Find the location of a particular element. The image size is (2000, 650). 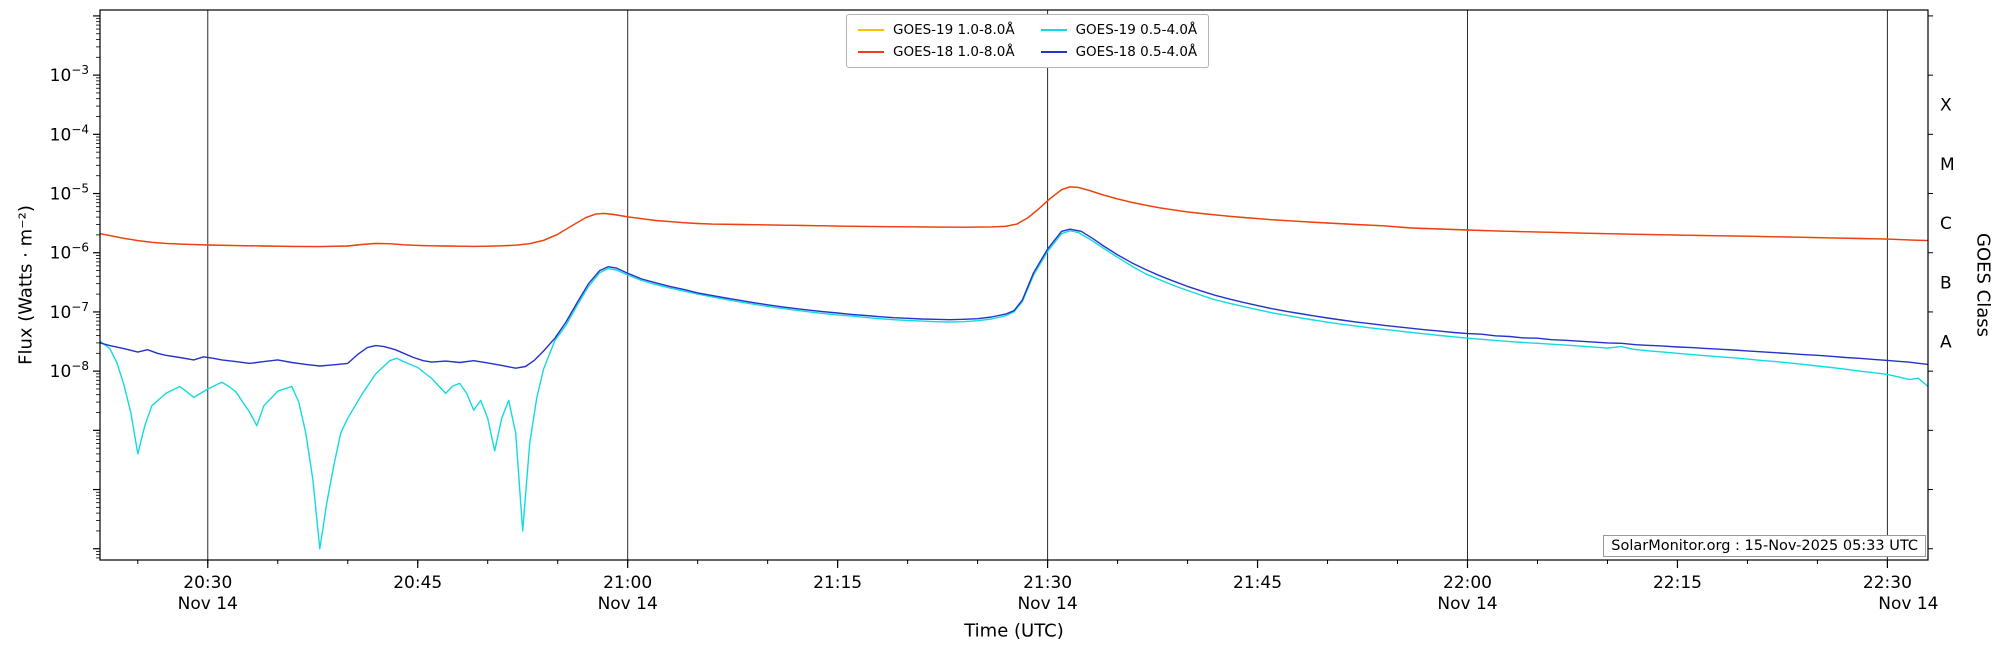

legend-entry-goes19-short: GOES-19 0.5-4.0Å is located at coordinates (1119, 30).